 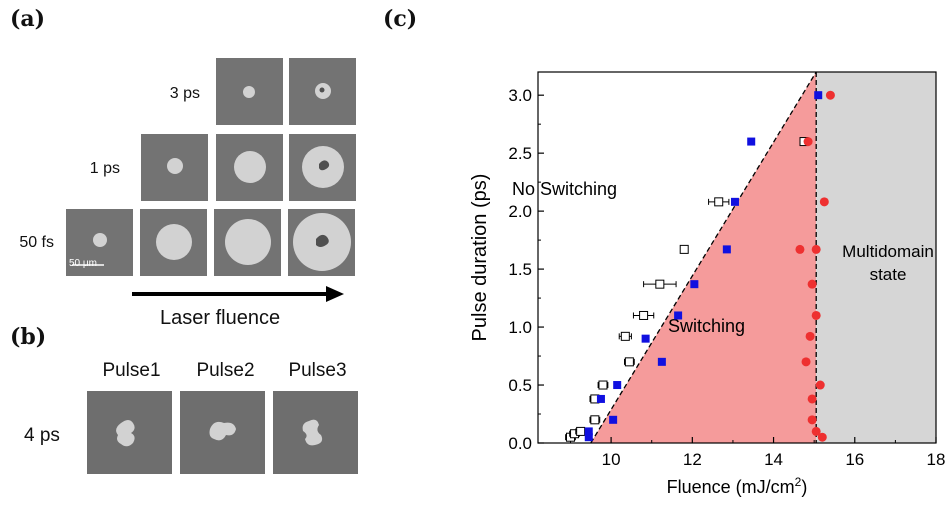 I want to click on y-tick-label: 3.0, so click(x=520, y=95).